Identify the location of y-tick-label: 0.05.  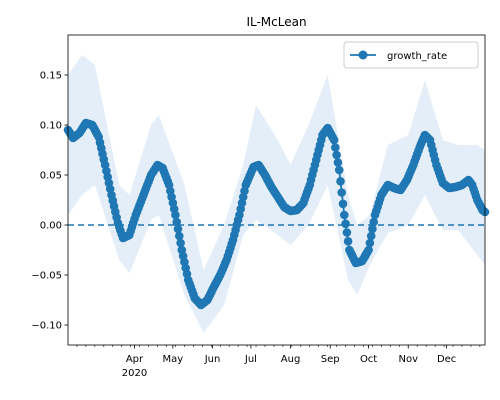
(51, 176).